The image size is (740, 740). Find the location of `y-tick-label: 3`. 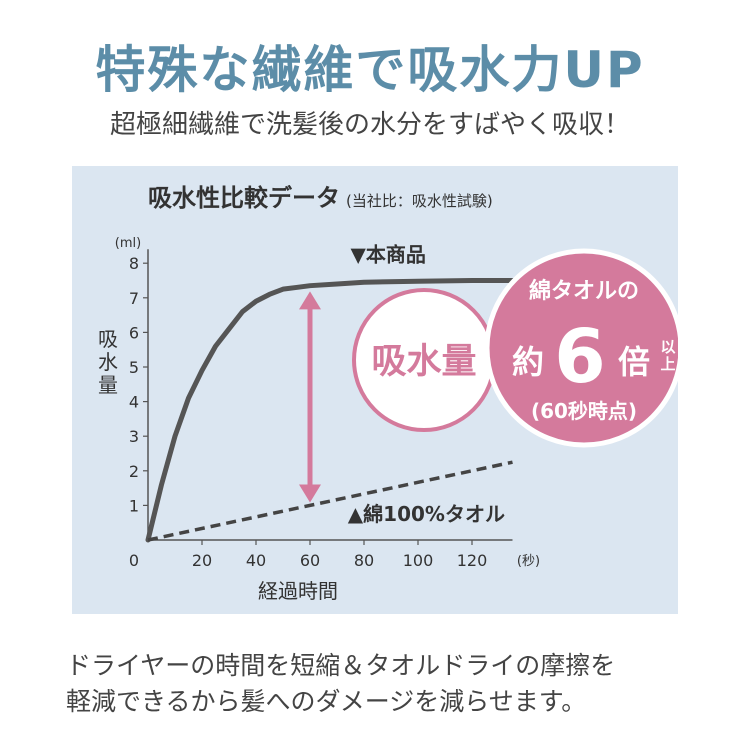

y-tick-label: 3 is located at coordinates (134, 436).